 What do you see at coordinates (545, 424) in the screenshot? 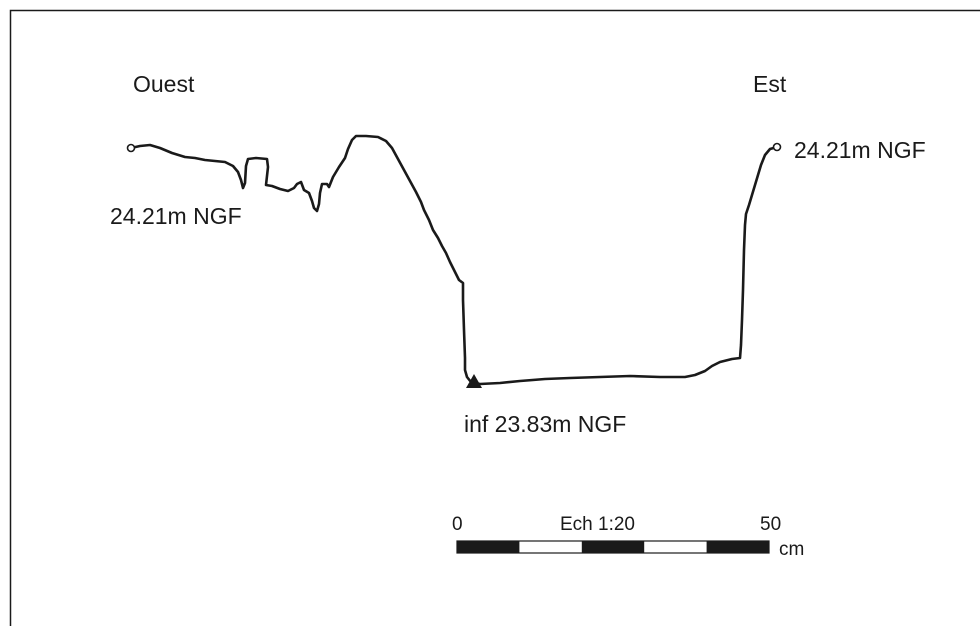
I see `bottom-level-label: inf 23.83m NGF` at bounding box center [545, 424].